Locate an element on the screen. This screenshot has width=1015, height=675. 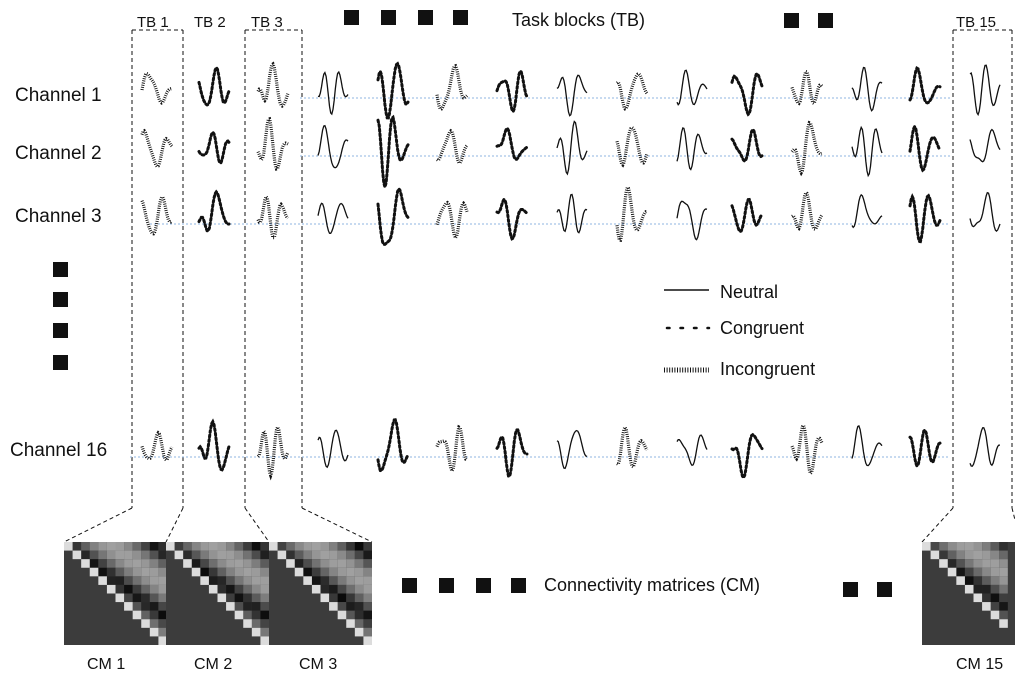
channel-ellipsis is located at coordinates (60, 316).